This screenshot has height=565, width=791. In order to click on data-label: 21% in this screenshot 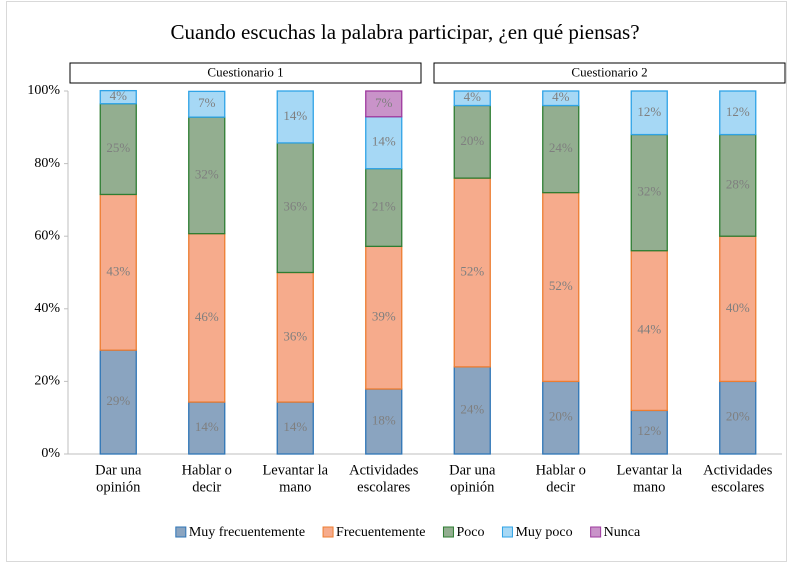, I will do `click(384, 206)`.